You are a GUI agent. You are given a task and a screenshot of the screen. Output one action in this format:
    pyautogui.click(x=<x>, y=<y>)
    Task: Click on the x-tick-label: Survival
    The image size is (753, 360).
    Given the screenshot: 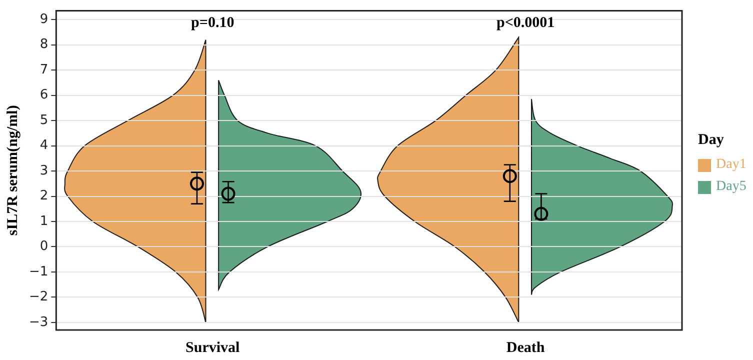 What is the action you would take?
    pyautogui.click(x=213, y=348)
    